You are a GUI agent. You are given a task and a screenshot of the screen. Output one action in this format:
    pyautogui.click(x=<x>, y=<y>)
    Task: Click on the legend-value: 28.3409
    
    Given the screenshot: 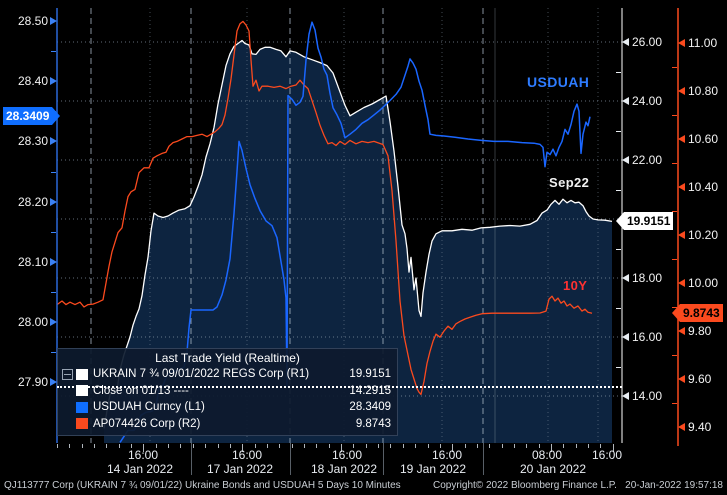 What is the action you would take?
    pyautogui.click(x=370, y=407)
    